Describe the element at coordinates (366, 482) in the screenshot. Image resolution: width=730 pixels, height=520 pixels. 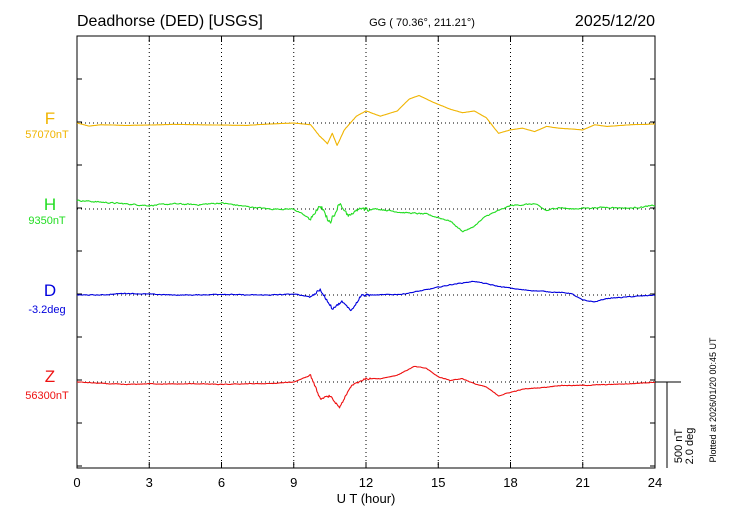
I see `x-tick-label: 12` at that location.